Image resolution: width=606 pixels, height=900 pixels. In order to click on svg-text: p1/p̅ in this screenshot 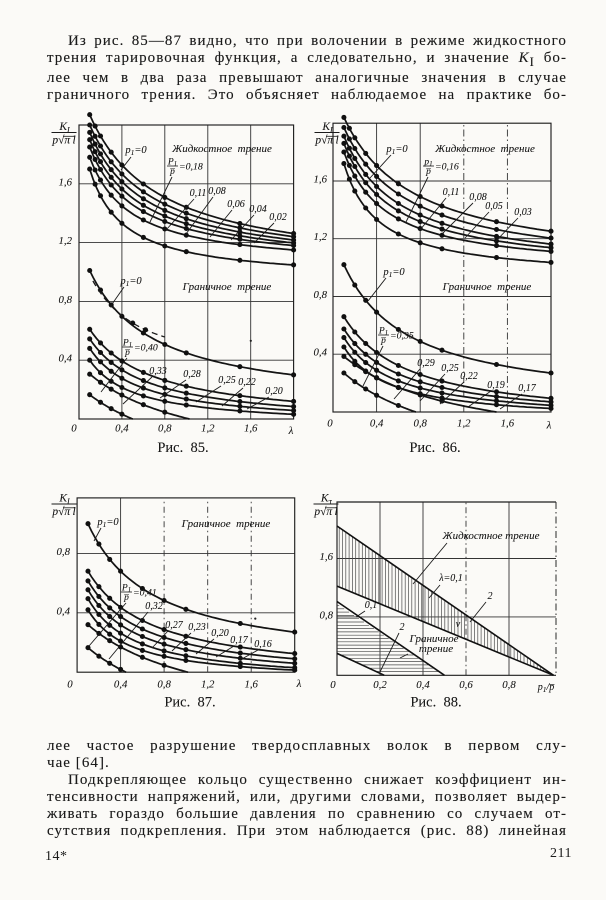, I will do `click(546, 688)`.